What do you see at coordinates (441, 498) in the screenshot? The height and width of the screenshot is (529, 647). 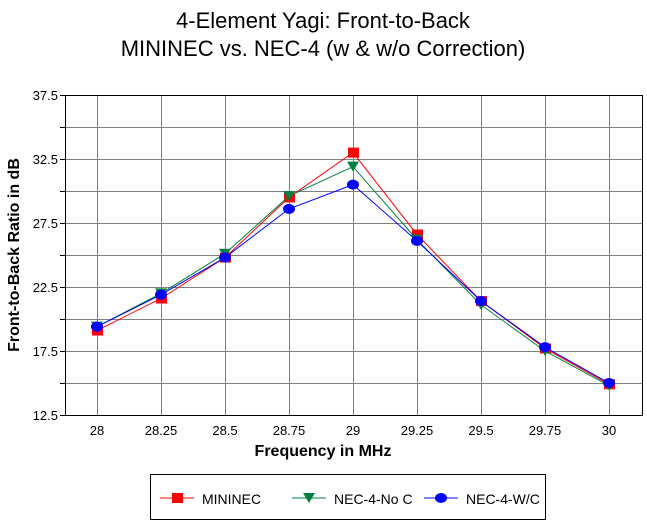 I see `legend-marker-circle` at bounding box center [441, 498].